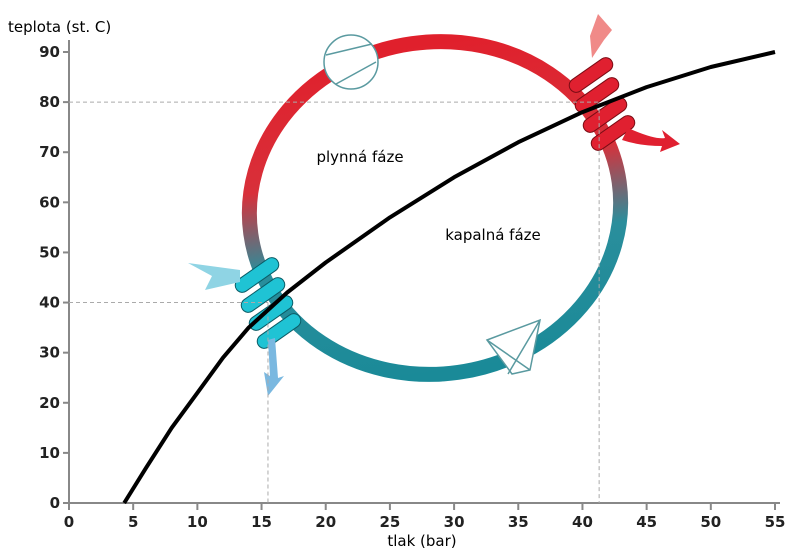  I want to click on x-tick-label: 35, so click(518, 522).